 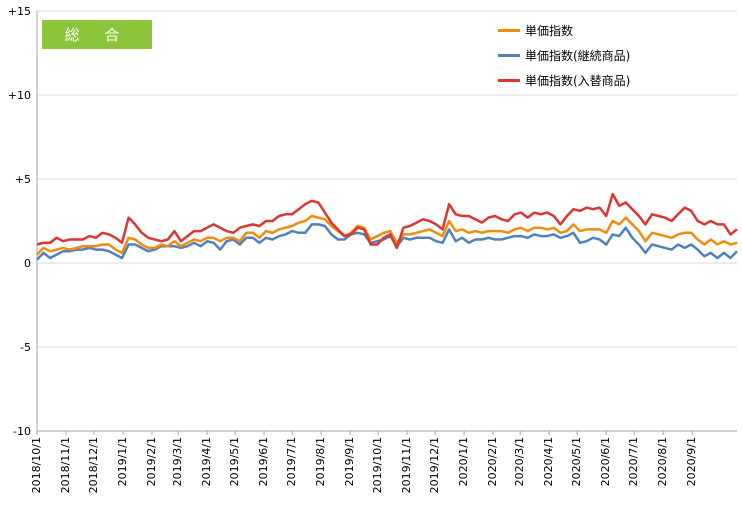 I want to click on legend-swatch-unit-price, so click(x=509, y=30).